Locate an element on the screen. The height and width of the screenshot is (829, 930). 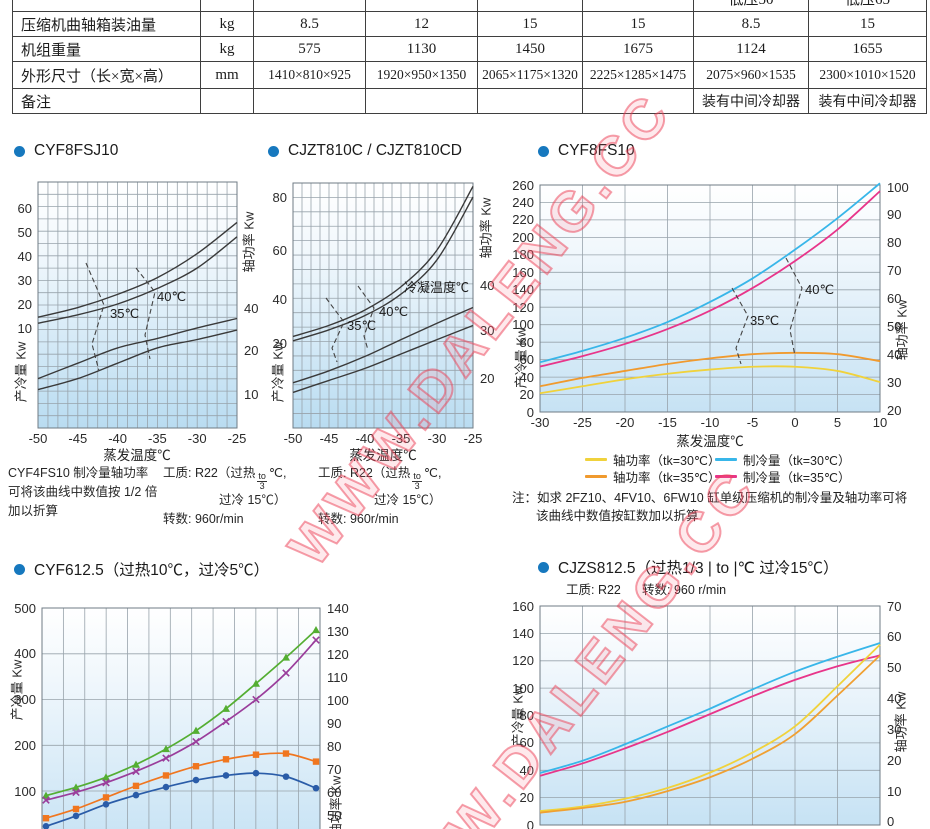
axis-tick-label: 300 is located at coordinates (25, 699).